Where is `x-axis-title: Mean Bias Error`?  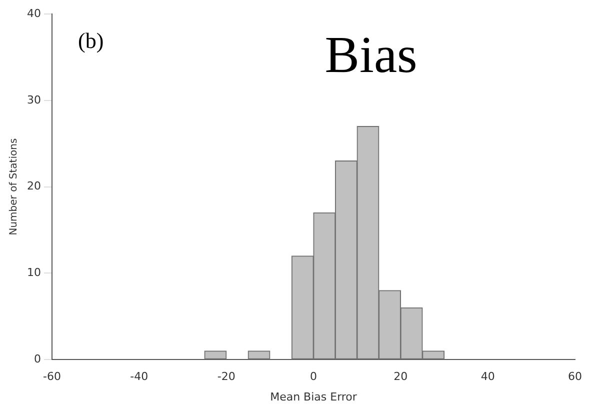
x-axis-title: Mean Bias Error is located at coordinates (314, 397).